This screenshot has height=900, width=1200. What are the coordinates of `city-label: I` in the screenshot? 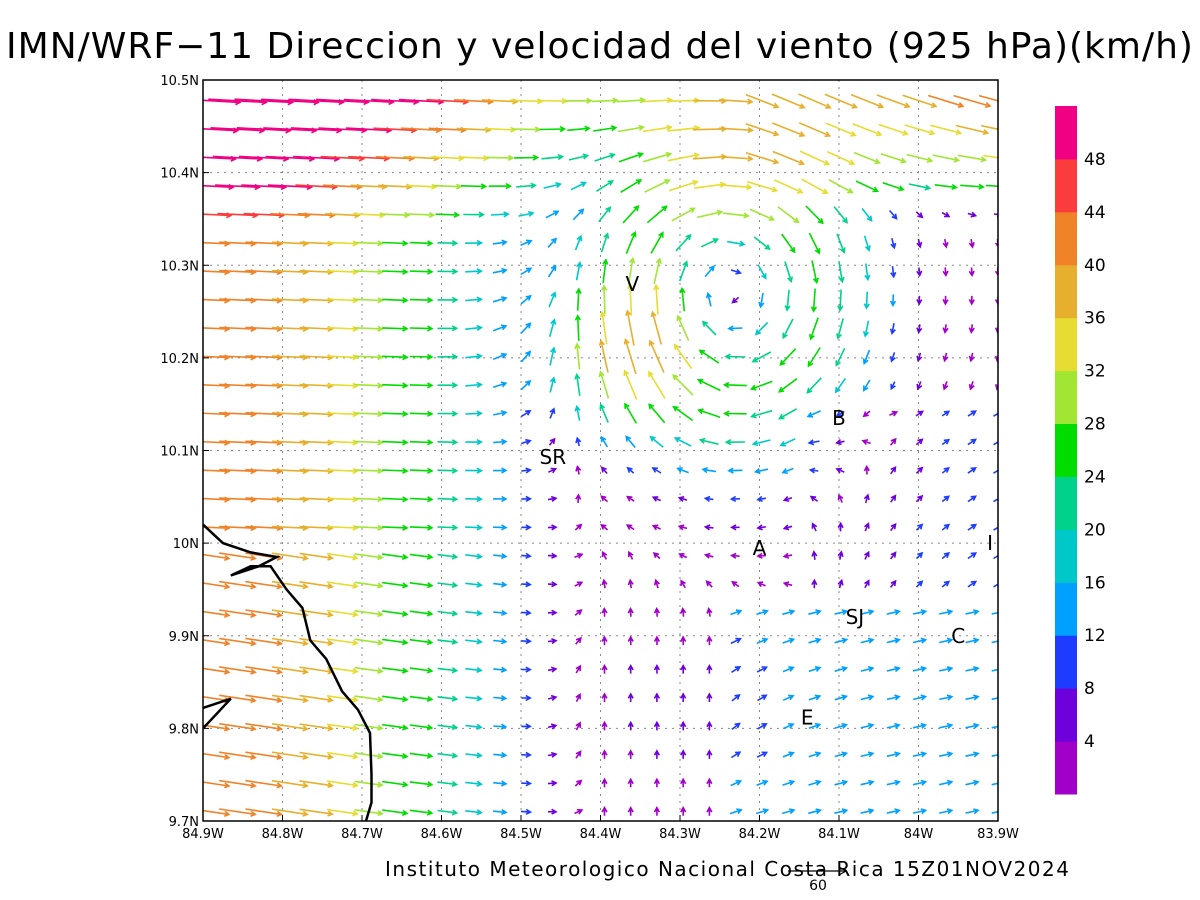 It's located at (990, 543).